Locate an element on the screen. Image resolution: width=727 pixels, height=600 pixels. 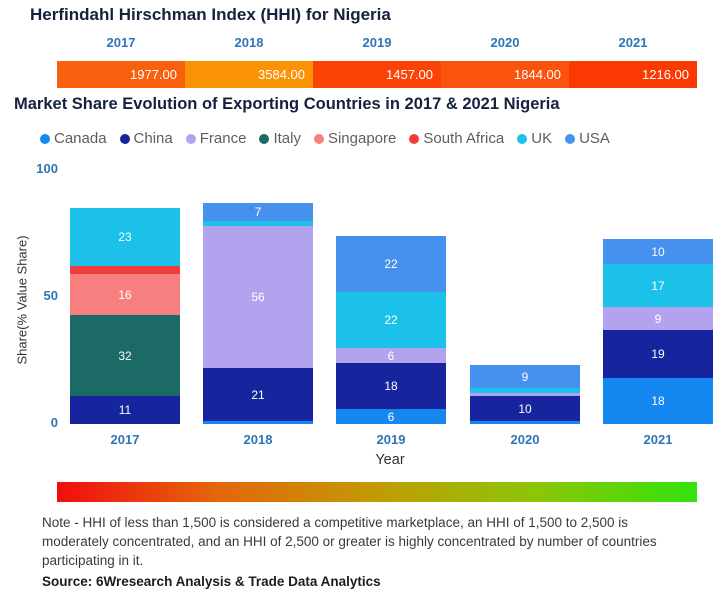
legend-item-canada: Canada is located at coordinates (73, 138).